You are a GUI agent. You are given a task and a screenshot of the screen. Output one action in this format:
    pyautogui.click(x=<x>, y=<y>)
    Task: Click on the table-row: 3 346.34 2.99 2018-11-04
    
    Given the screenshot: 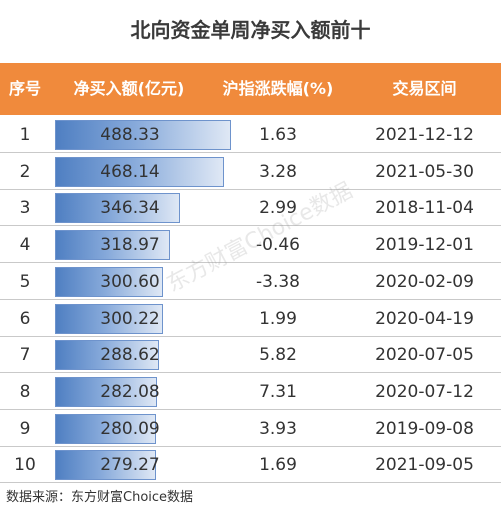 What is the action you would take?
    pyautogui.click(x=250, y=208)
    